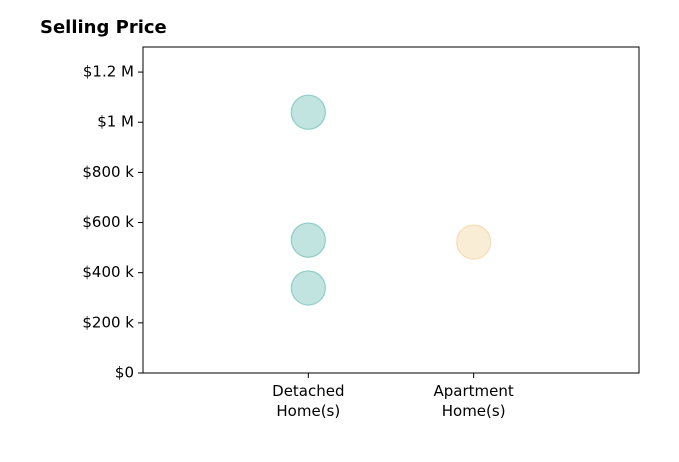 This screenshot has width=679, height=462. What do you see at coordinates (108, 322) in the screenshot?
I see `y-tick-label: $200 k` at bounding box center [108, 322].